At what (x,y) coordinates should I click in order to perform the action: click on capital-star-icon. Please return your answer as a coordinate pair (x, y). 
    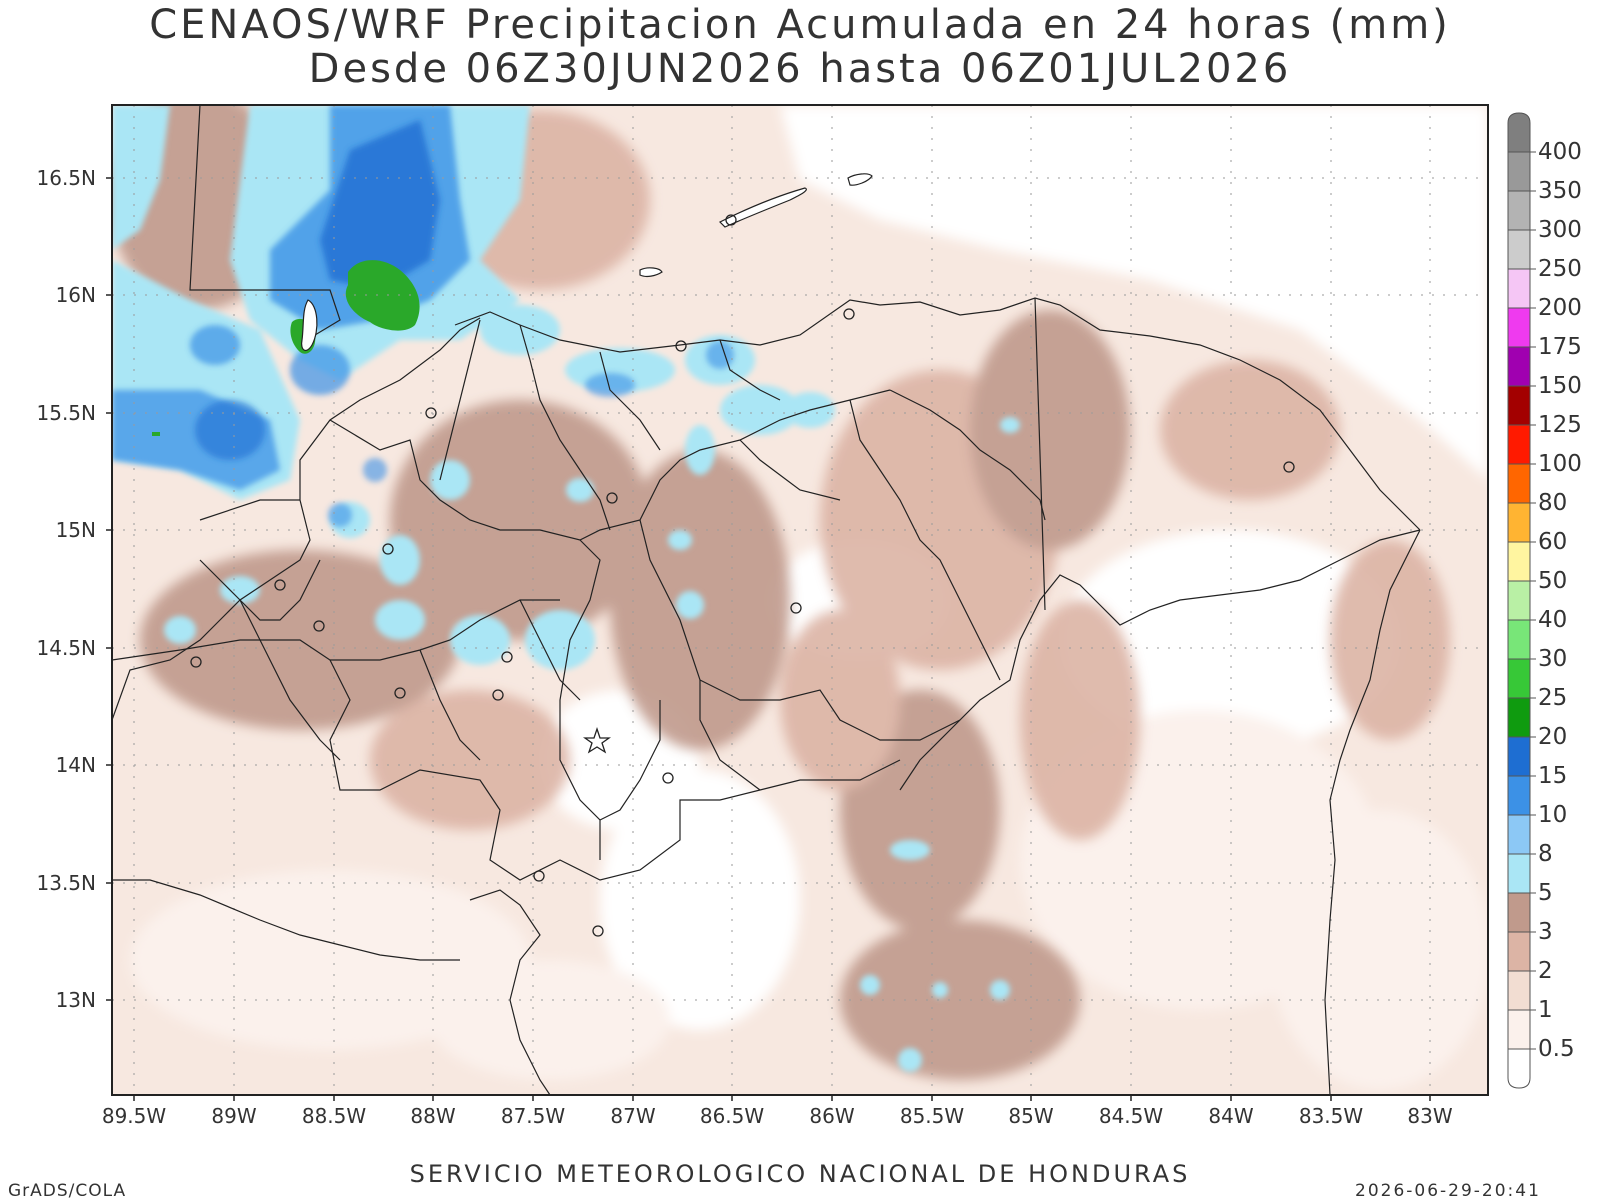
    Looking at the image, I should click on (597, 740).